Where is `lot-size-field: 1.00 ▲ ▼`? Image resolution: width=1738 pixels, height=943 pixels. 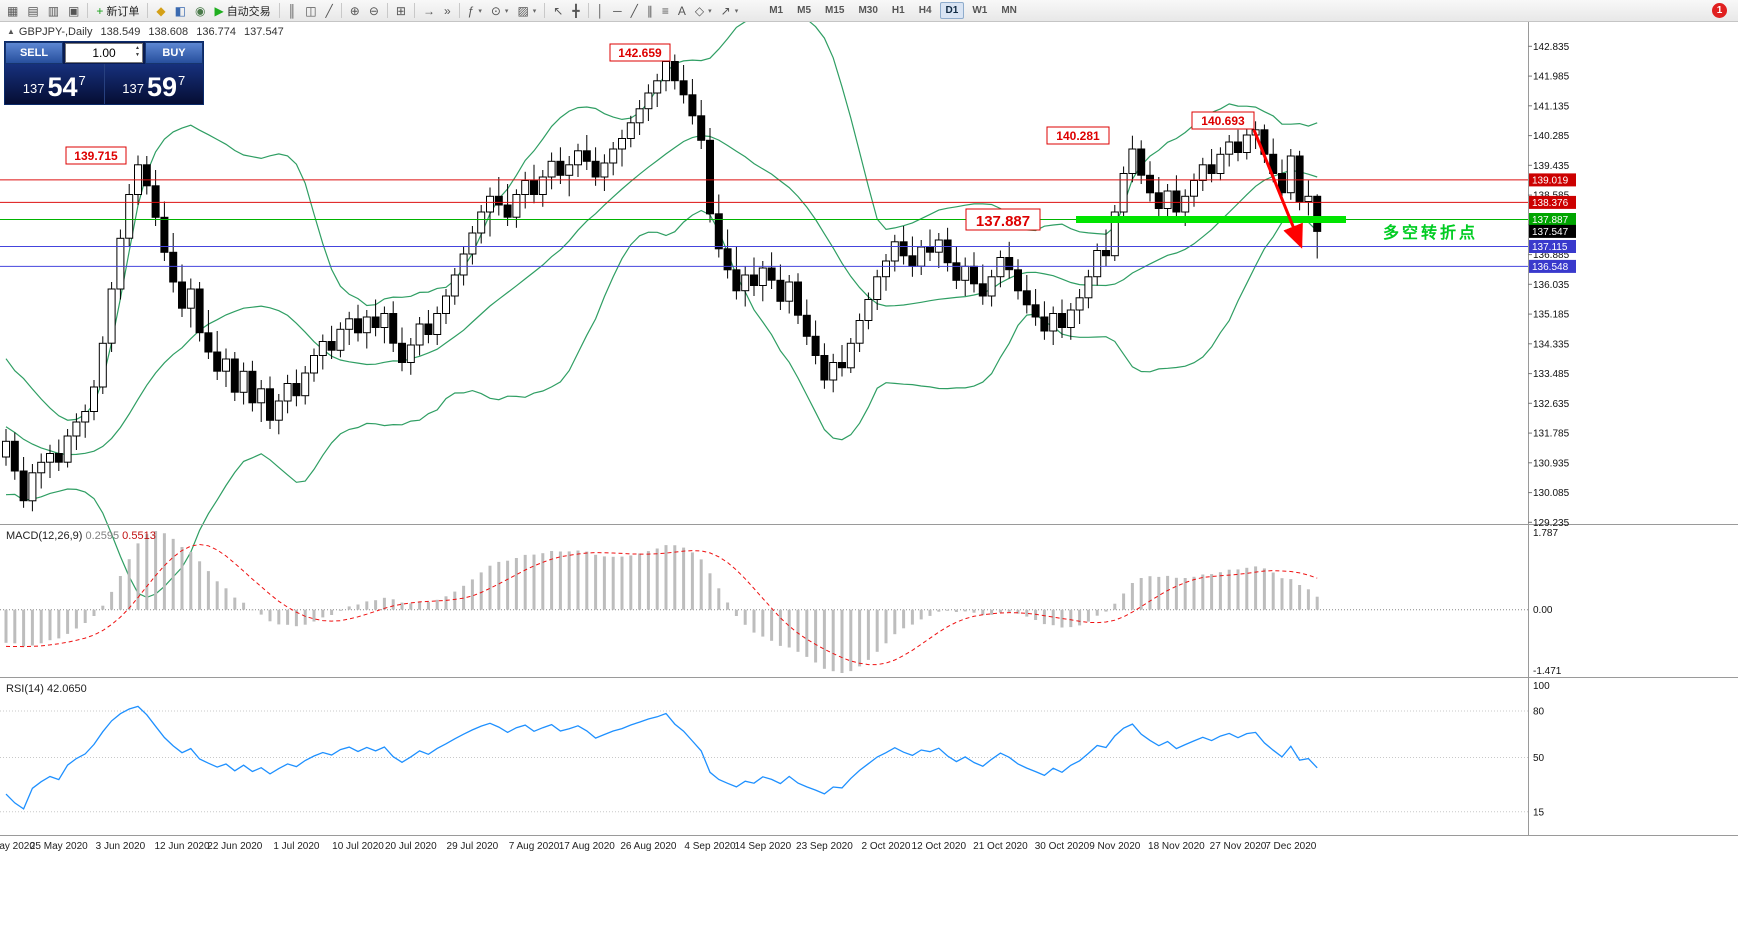 lot-size-field: 1.00 ▲ ▼ is located at coordinates (104, 53).